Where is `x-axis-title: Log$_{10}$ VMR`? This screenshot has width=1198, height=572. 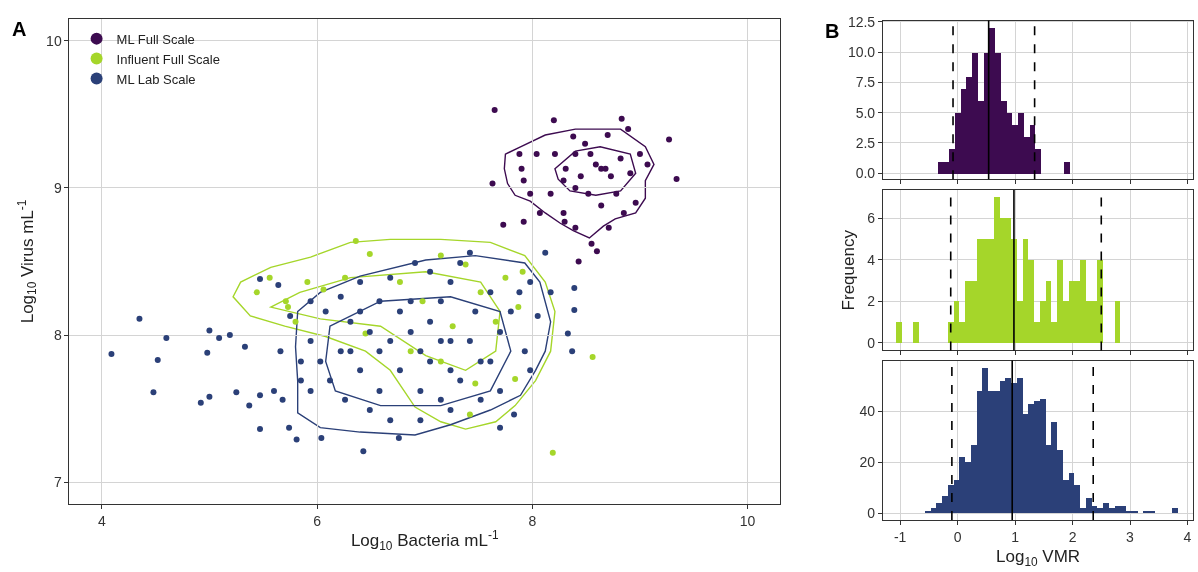 x-axis-title: Log$_{10}$ VMR is located at coordinates (1038, 558).